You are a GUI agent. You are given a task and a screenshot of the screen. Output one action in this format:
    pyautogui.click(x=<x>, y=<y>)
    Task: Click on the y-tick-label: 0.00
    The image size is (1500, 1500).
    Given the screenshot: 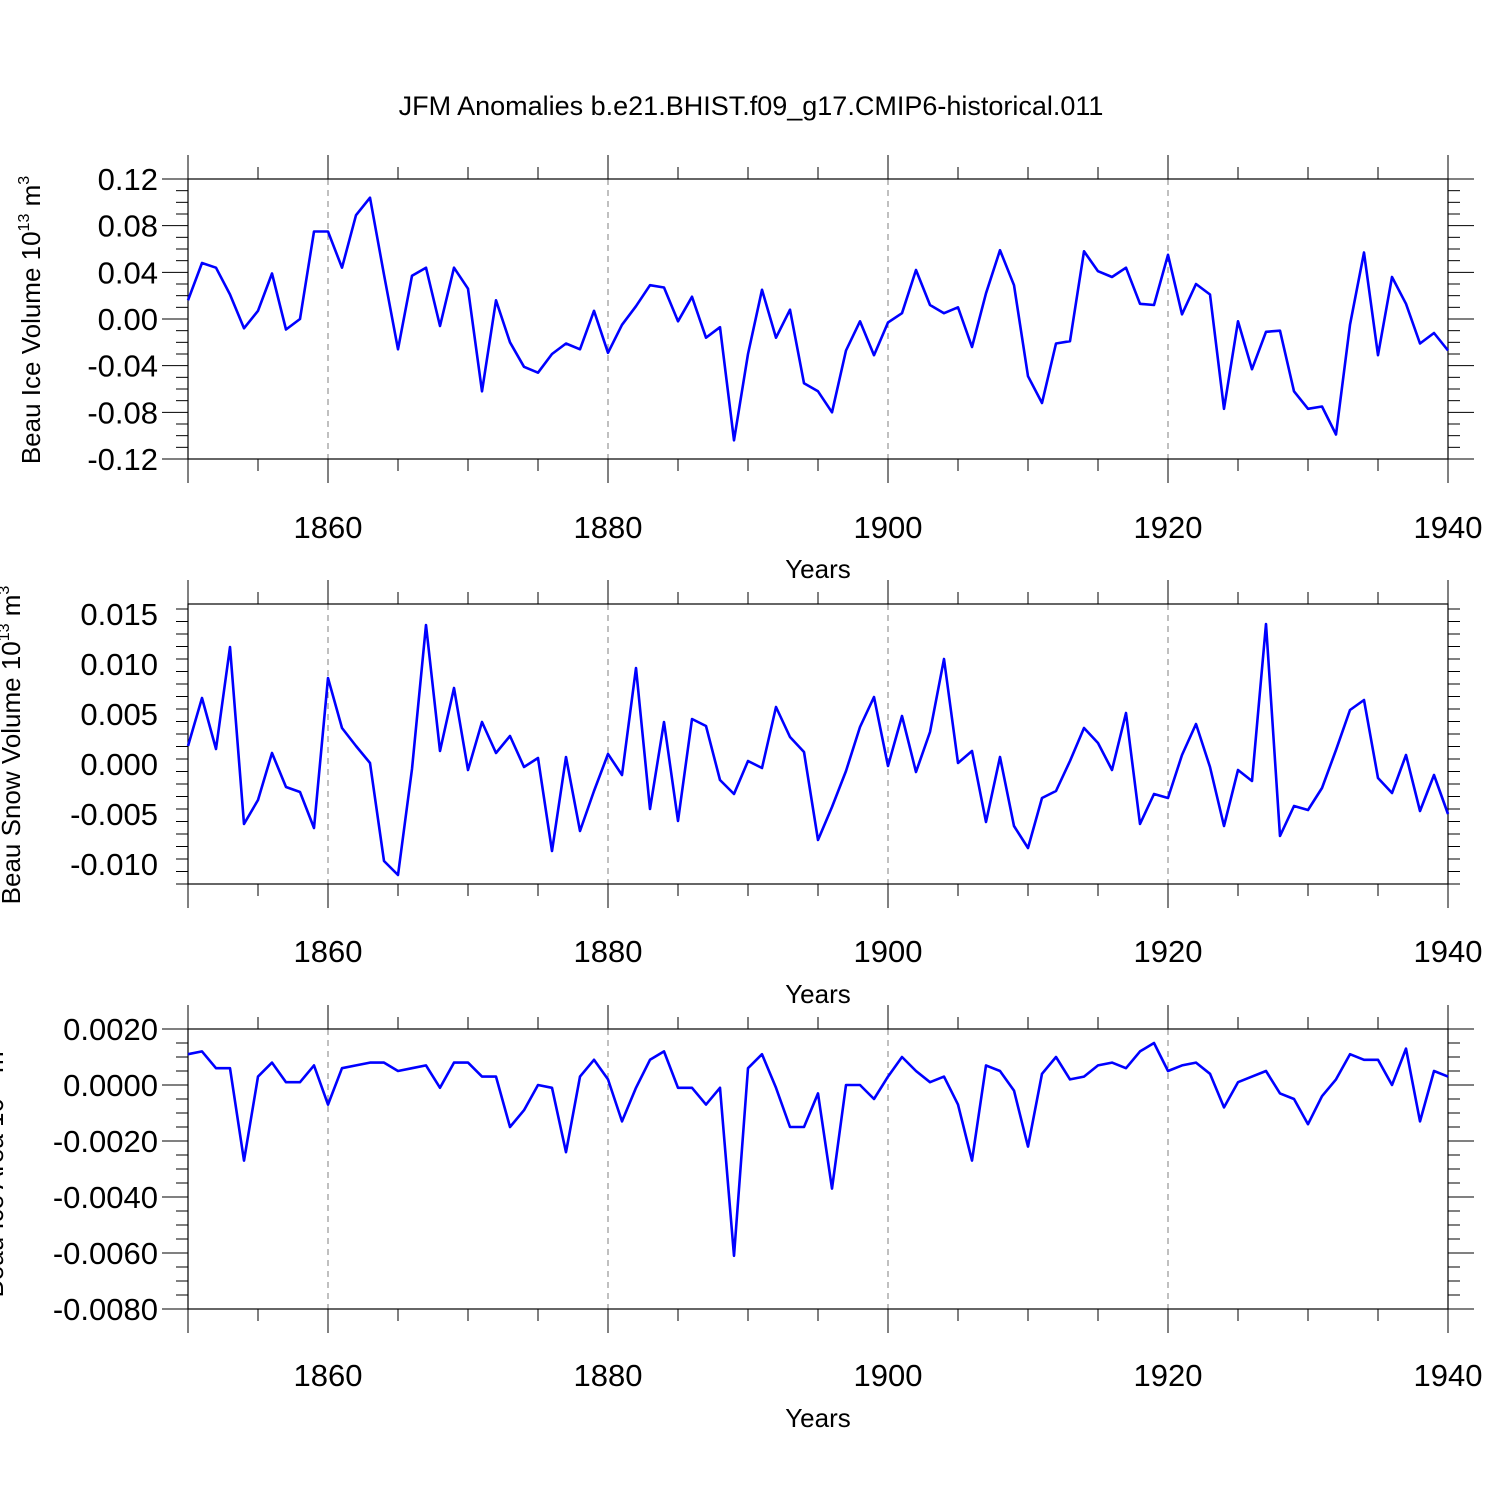 What is the action you would take?
    pyautogui.click(x=128, y=319)
    